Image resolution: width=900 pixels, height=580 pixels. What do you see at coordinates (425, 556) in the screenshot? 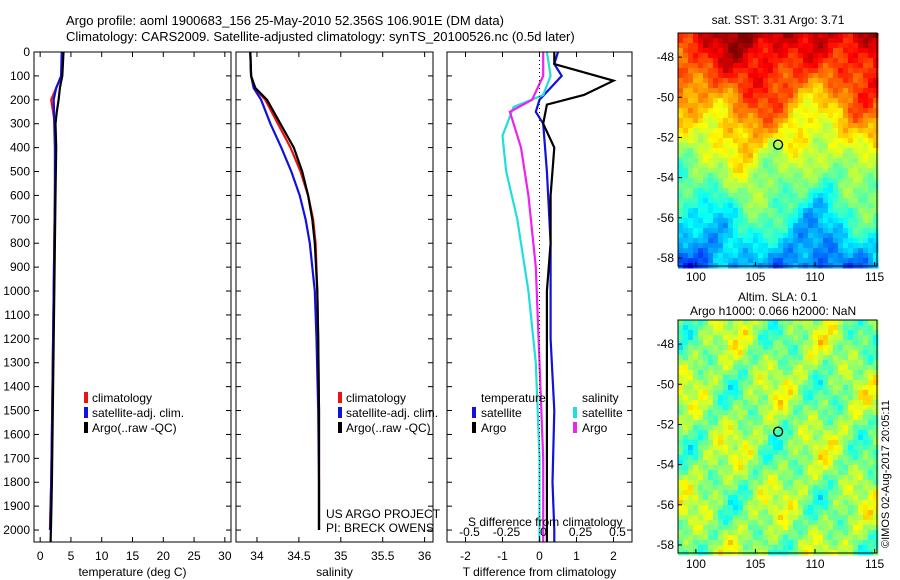
I see `xtick-label: 36` at bounding box center [425, 556].